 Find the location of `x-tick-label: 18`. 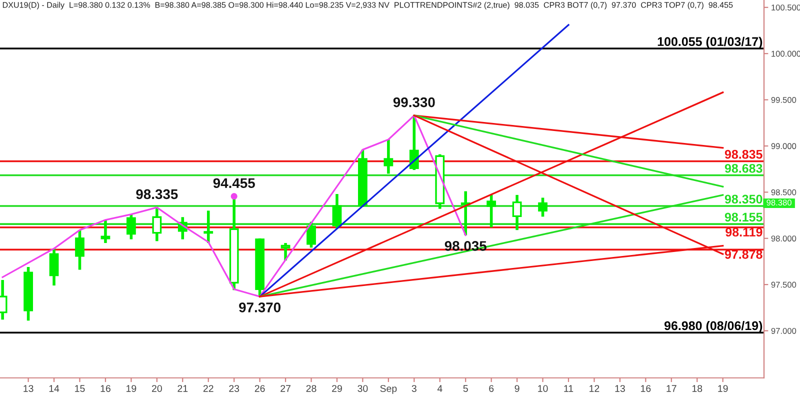

x-tick-label: 18 is located at coordinates (697, 388).